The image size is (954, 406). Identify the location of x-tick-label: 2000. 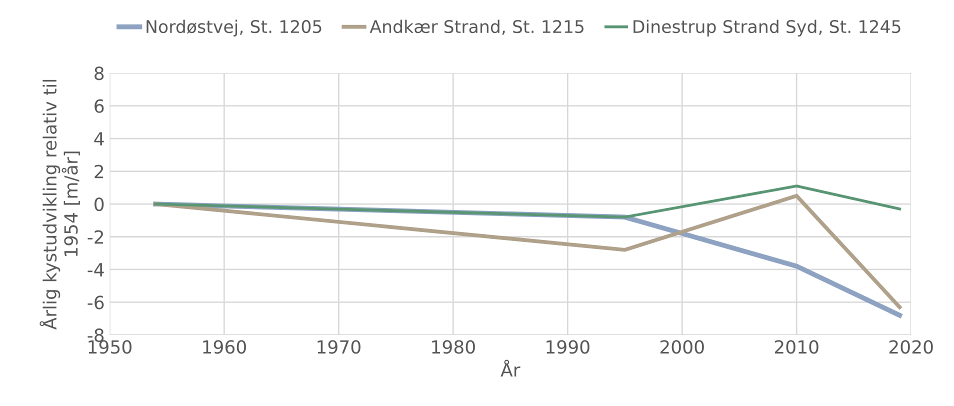
(682, 347).